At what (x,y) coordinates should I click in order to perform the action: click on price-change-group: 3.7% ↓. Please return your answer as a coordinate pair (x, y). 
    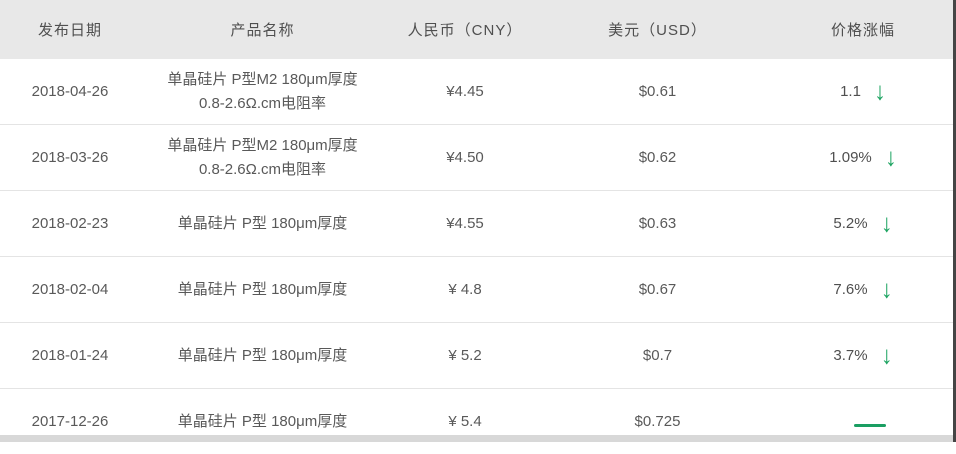
    Looking at the image, I should click on (862, 356).